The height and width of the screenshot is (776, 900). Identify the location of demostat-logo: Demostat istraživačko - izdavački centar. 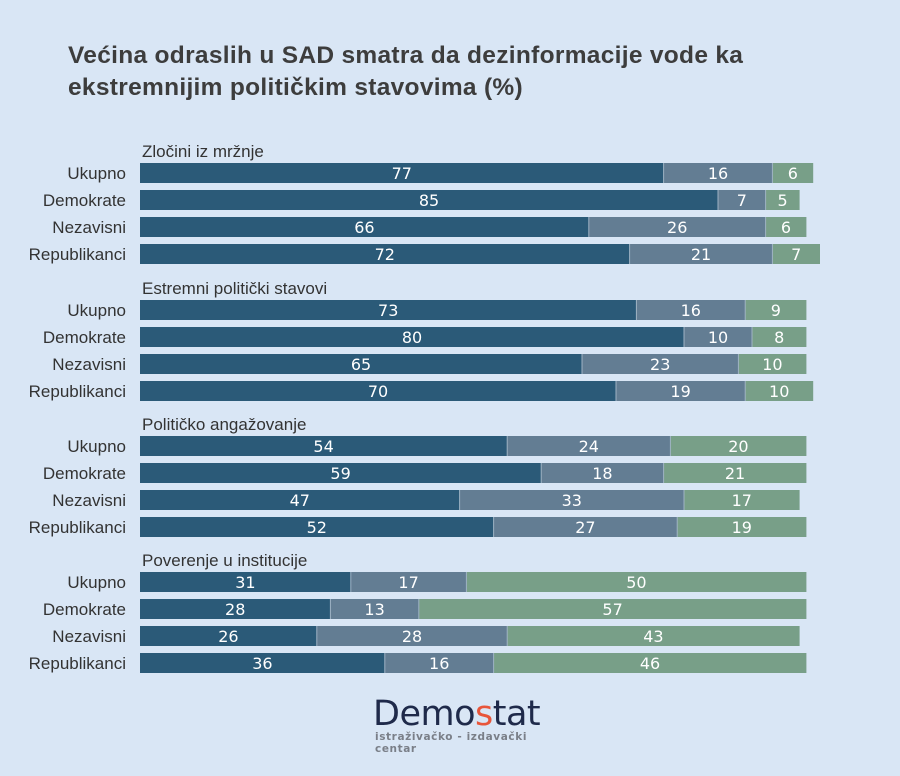
(468, 725).